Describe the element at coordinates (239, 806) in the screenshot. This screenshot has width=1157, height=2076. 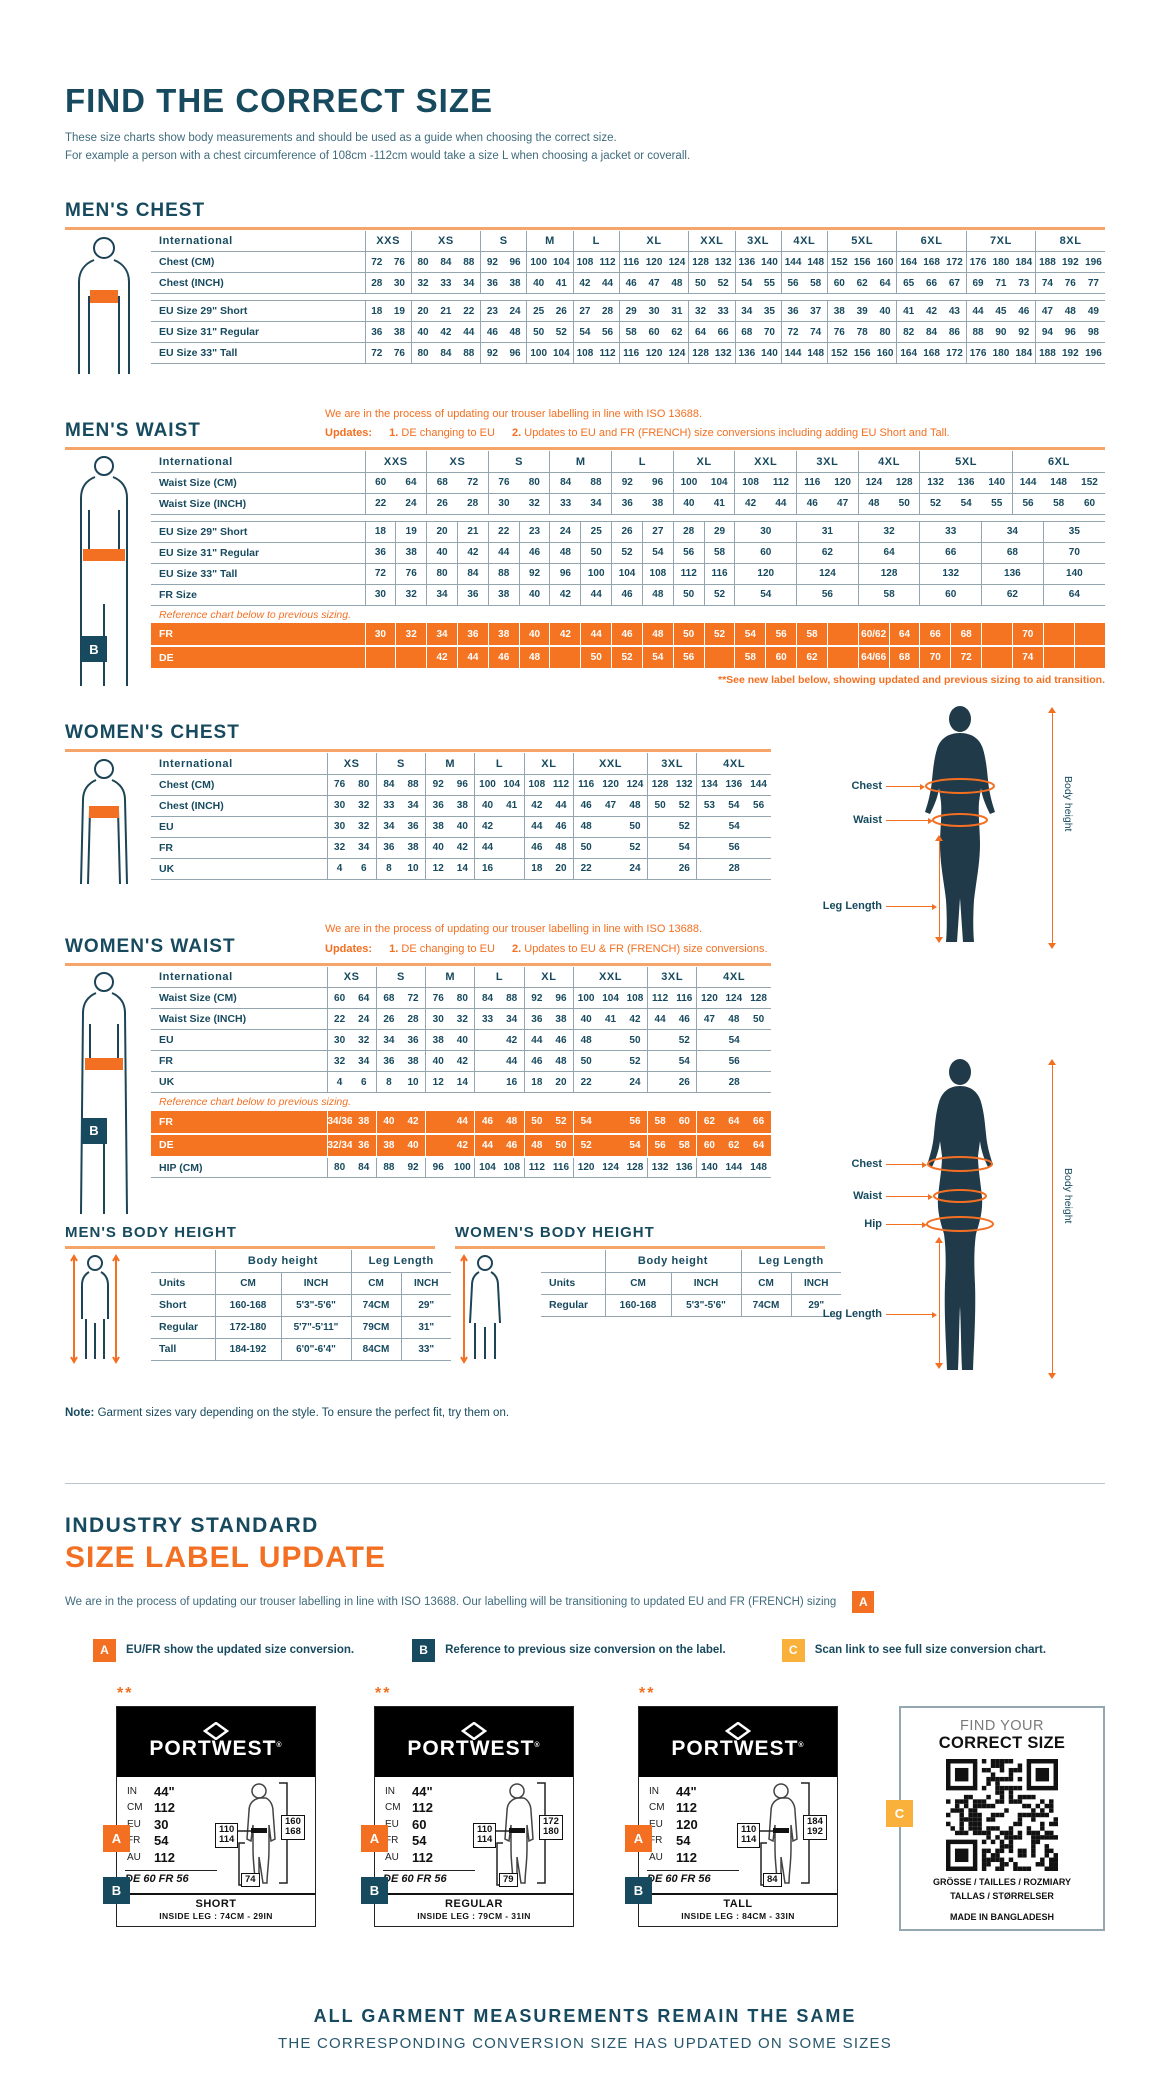
I see `table-cell: Chest (INCH)` at that location.